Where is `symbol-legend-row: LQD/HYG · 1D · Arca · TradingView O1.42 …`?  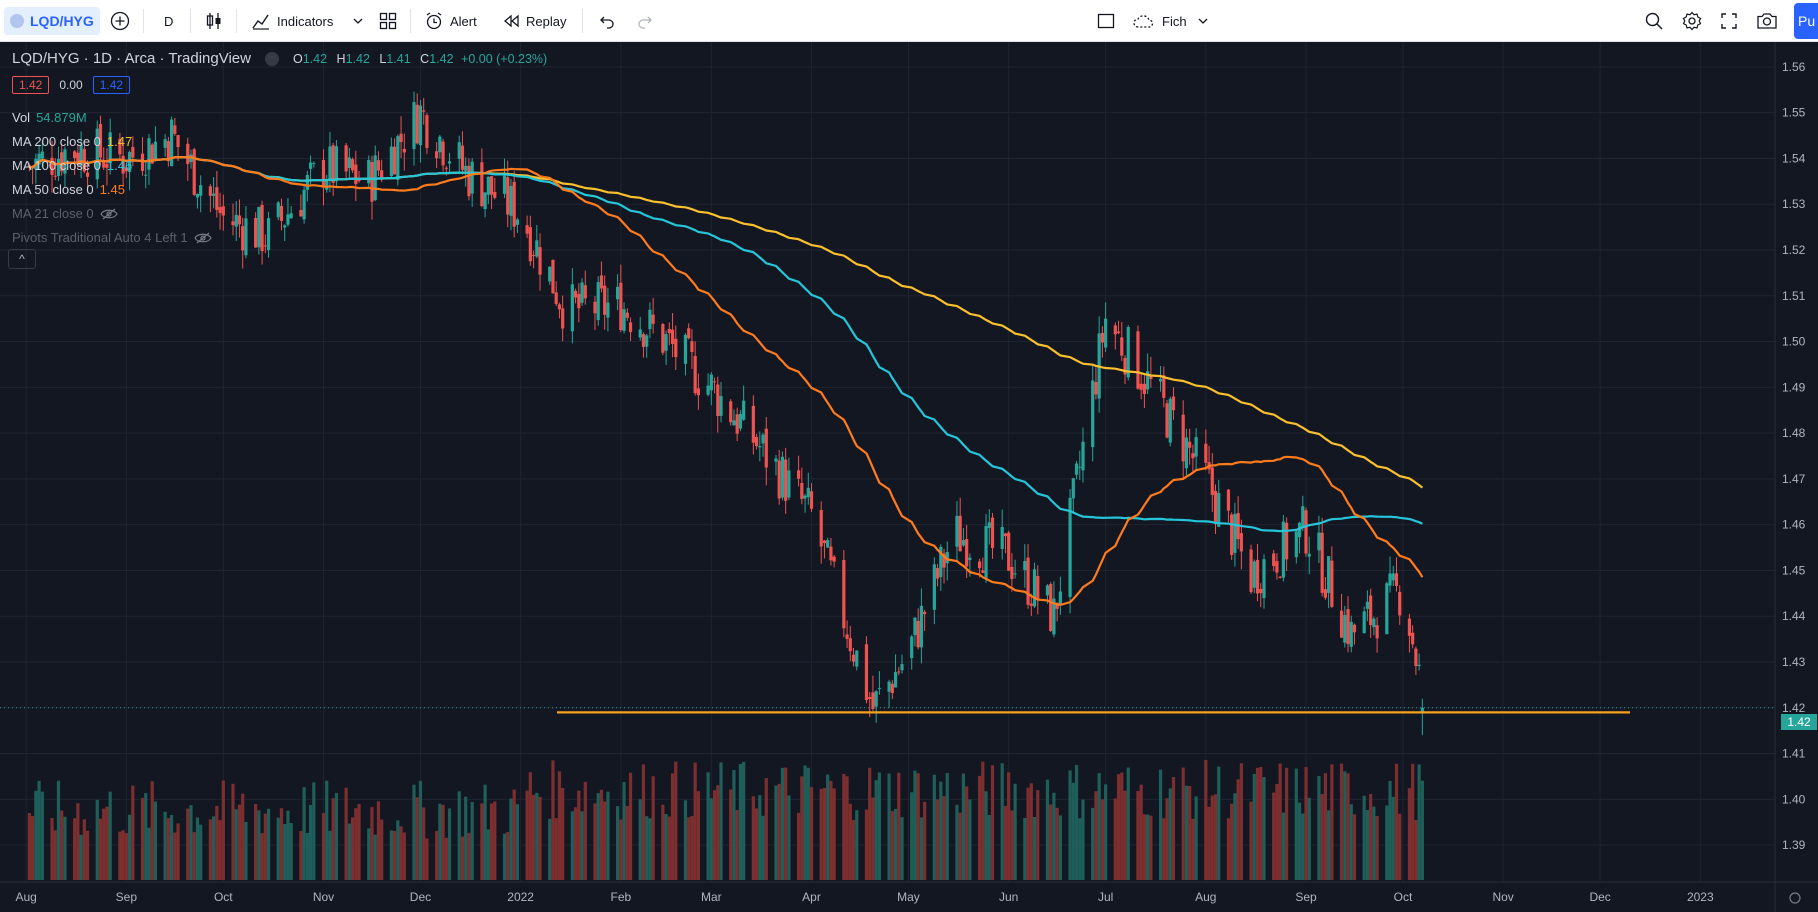
symbol-legend-row: LQD/HYG · 1D · Arca · TradingView O1.42 … is located at coordinates (279, 58).